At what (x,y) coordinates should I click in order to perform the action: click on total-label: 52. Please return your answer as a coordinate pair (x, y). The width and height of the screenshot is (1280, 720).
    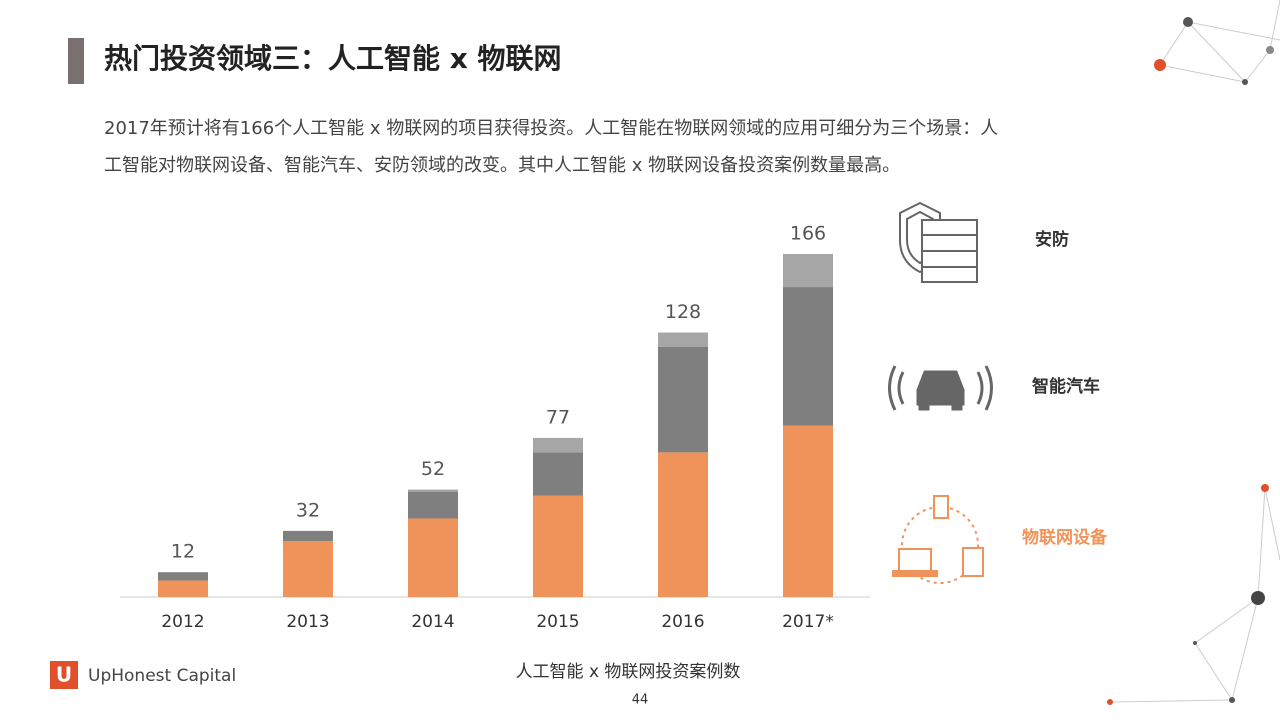
    Looking at the image, I should click on (433, 469).